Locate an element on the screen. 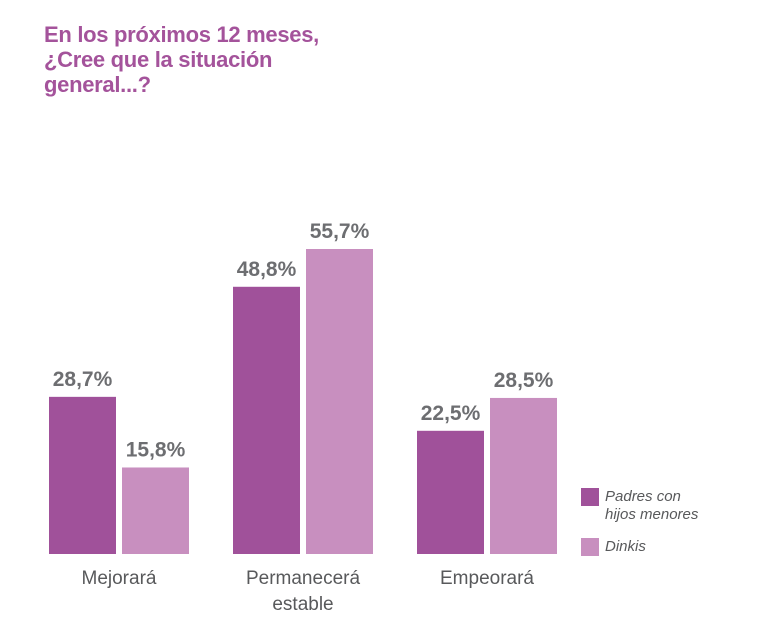 The height and width of the screenshot is (641, 770). category-label-2-line-1: Permanecerá is located at coordinates (303, 578).